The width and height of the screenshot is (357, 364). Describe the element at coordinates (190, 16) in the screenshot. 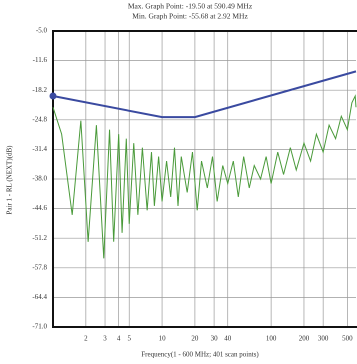

I see `chart-subtitle: Min. Graph Point: -55.68 at 2.92 MHz` at that location.